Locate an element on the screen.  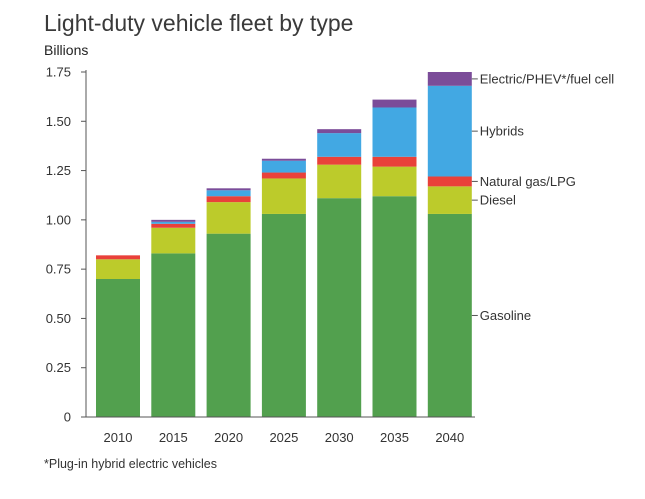
bar-segment-diesel-2030 is located at coordinates (339, 181).